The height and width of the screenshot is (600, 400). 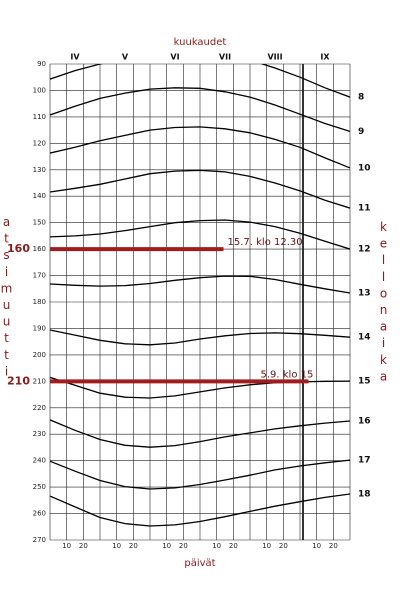 I want to click on month-label: IV, so click(x=75, y=57).